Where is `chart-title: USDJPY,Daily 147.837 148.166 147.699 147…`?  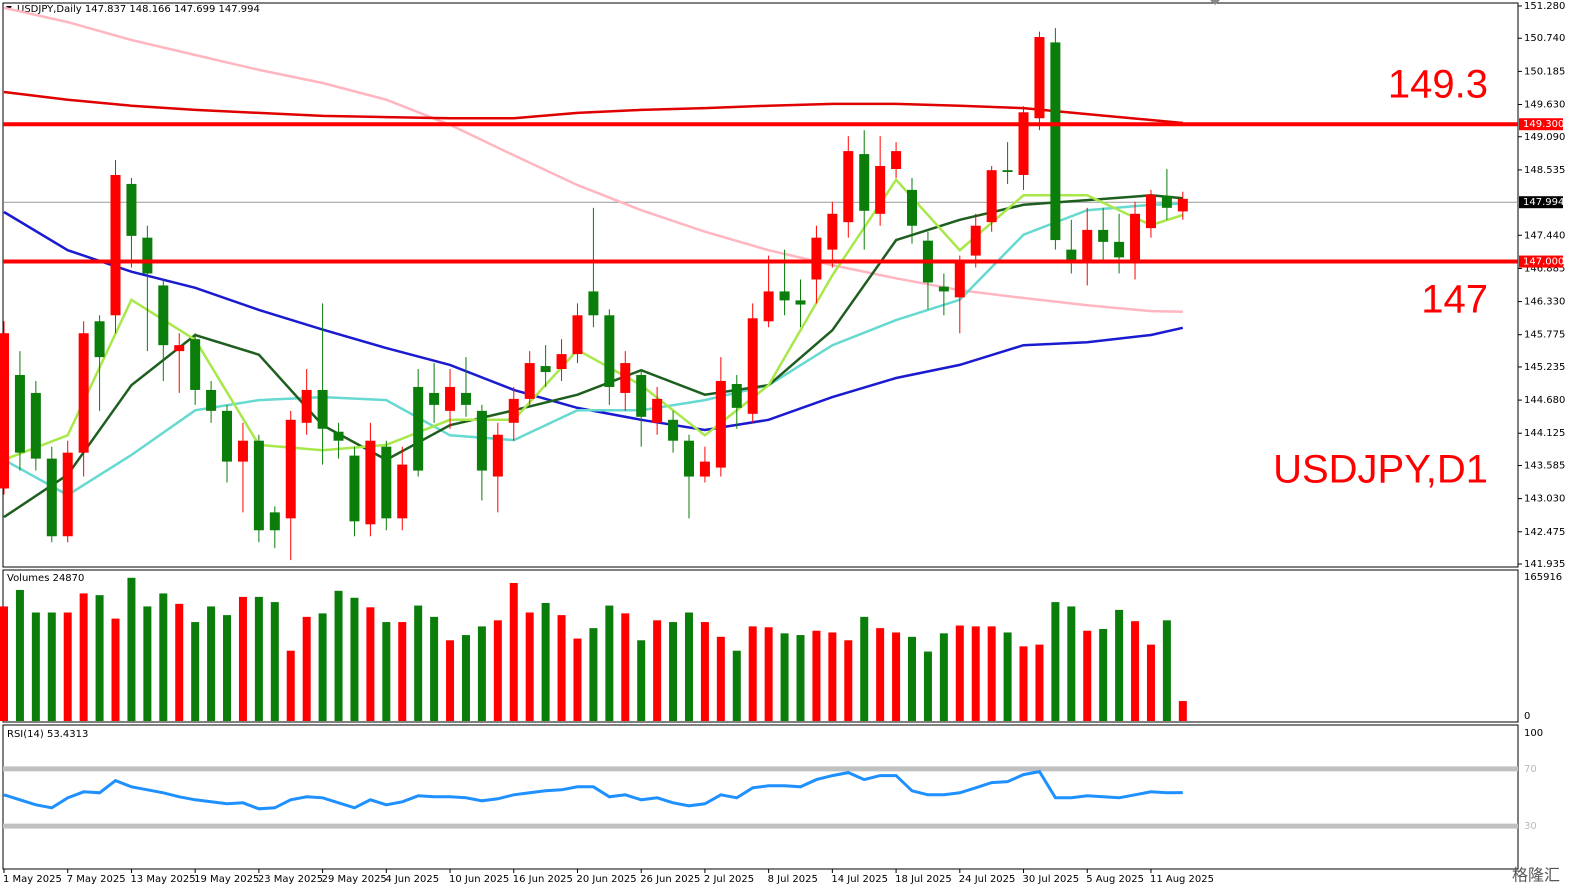
chart-title: USDJPY,Daily 147.837 148.166 147.699 147… is located at coordinates (138, 9).